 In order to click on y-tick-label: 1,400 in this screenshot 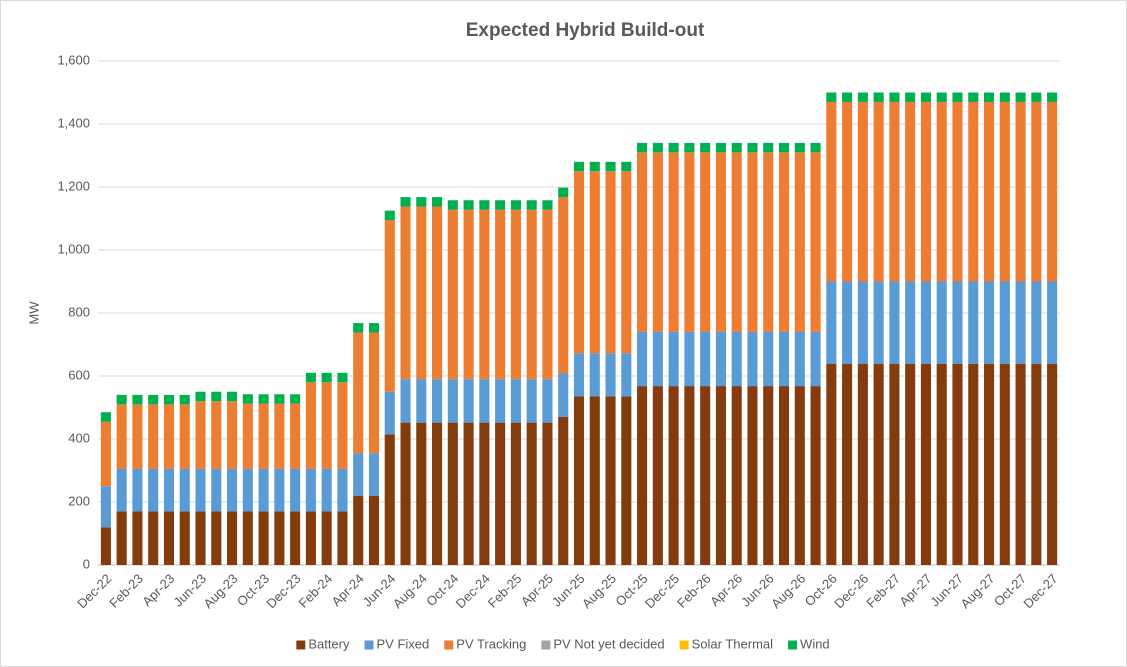, I will do `click(73, 122)`.